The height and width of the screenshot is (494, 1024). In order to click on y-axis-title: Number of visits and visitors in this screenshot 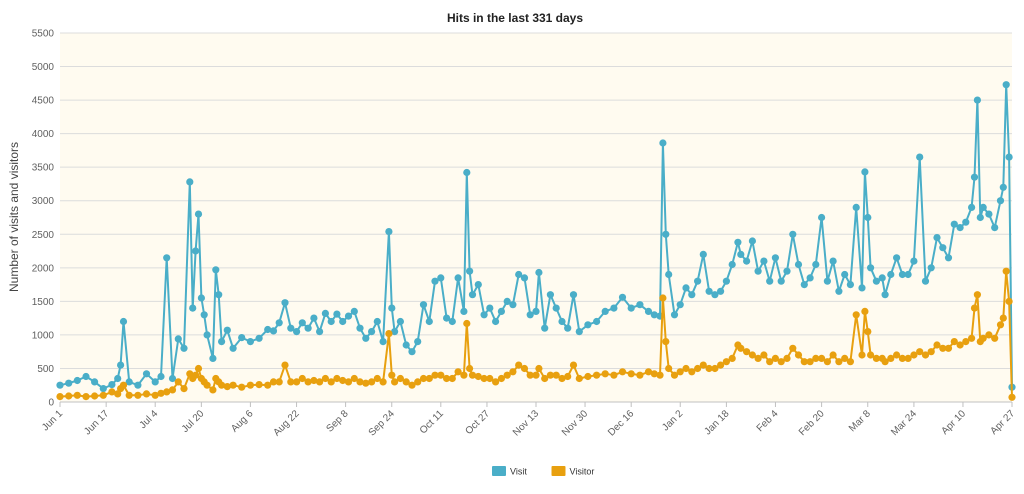, I will do `click(14, 217)`.